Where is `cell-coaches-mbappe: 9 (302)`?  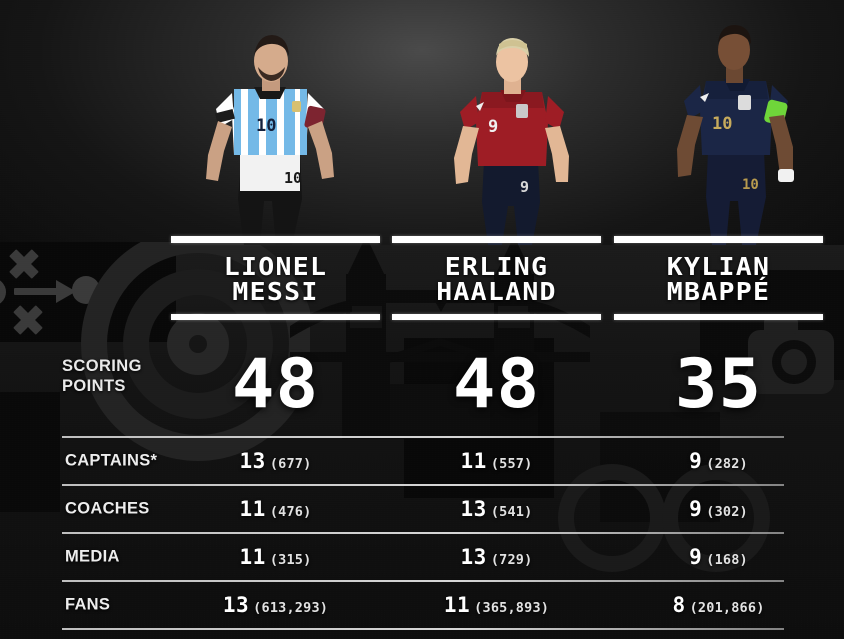
cell-coaches-mbappe: 9 (302) is located at coordinates (718, 509).